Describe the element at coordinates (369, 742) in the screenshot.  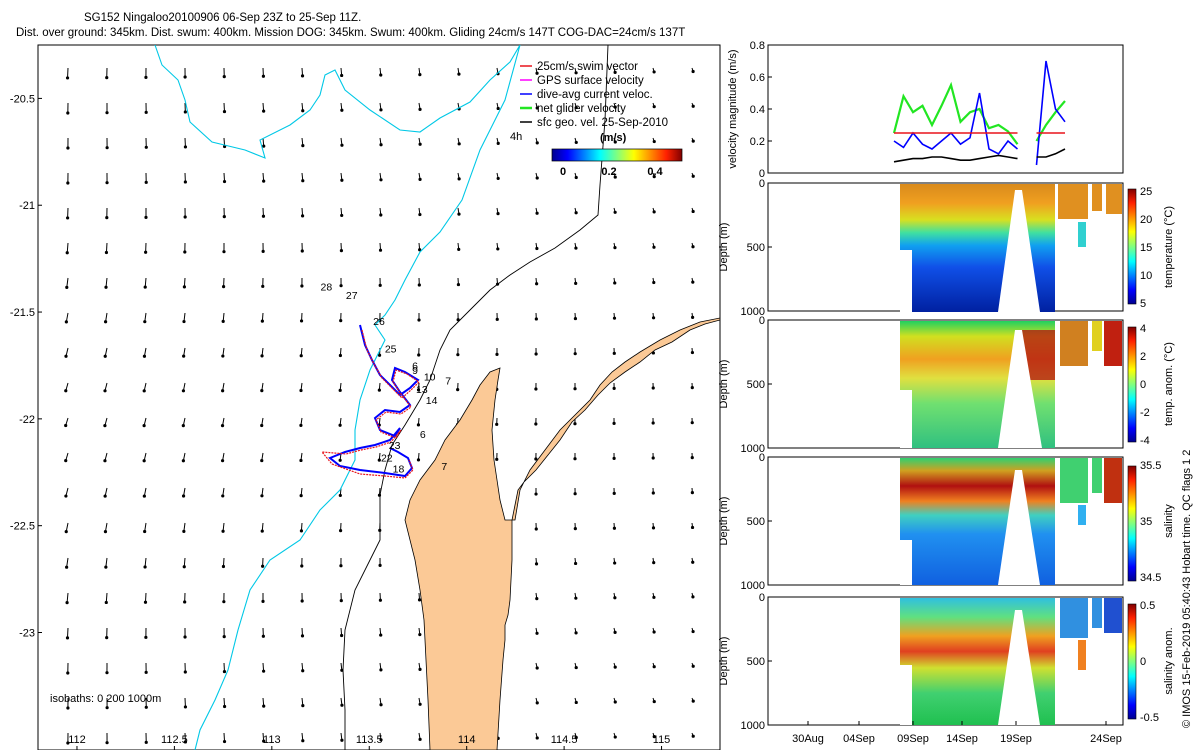
I see `map-x-ticks: 112 112.5 113 113.5 114 114.5 115` at that location.